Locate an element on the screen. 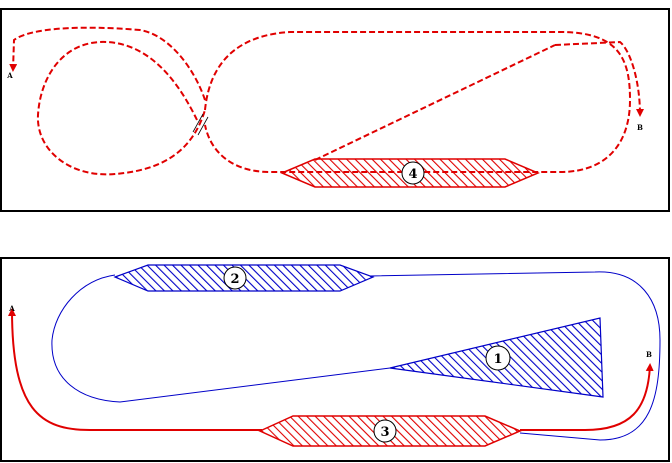 The width and height of the screenshot is (672, 463). top-section-4-label: 4 is located at coordinates (412, 174).